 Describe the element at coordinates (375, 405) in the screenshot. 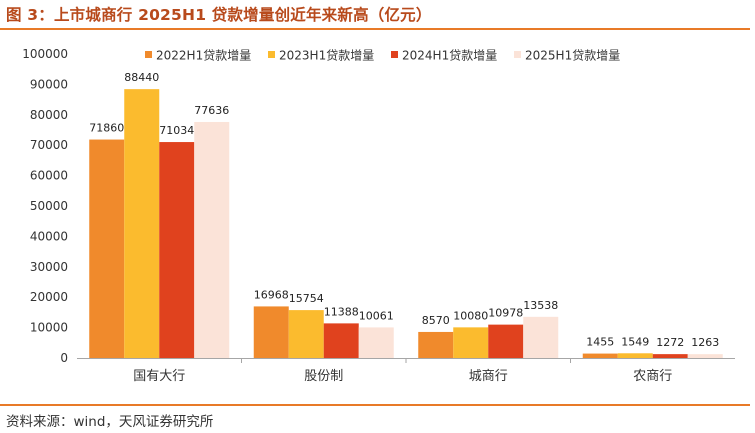

I see `footer-rule` at that location.